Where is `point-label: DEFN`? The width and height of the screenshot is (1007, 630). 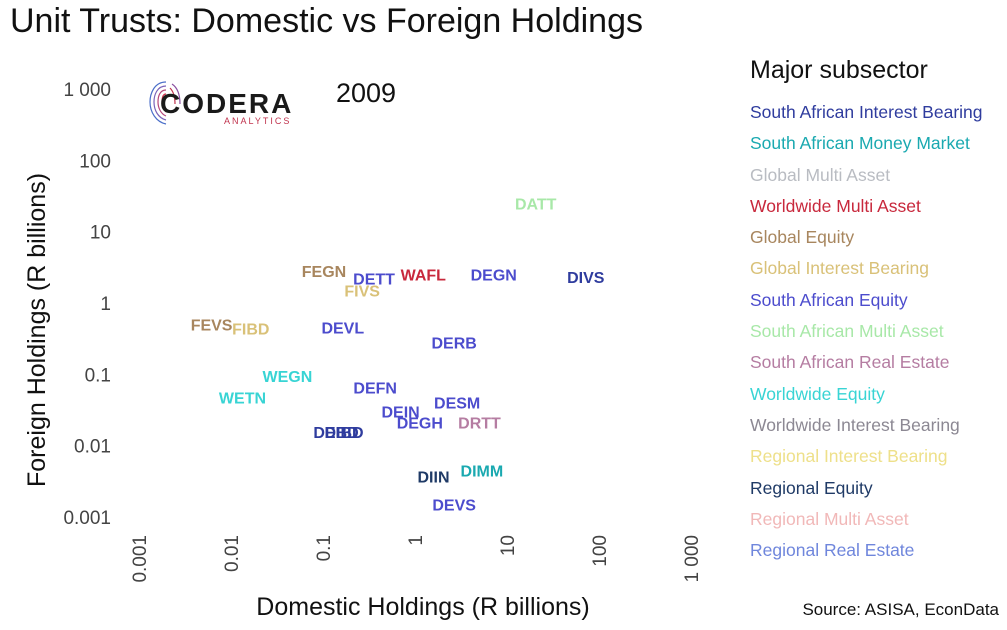 point-label: DEFN is located at coordinates (375, 389).